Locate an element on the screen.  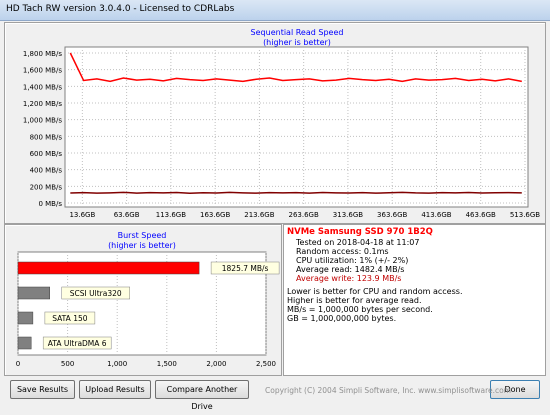
x-tick-label: 113.6GB is located at coordinates (171, 215).